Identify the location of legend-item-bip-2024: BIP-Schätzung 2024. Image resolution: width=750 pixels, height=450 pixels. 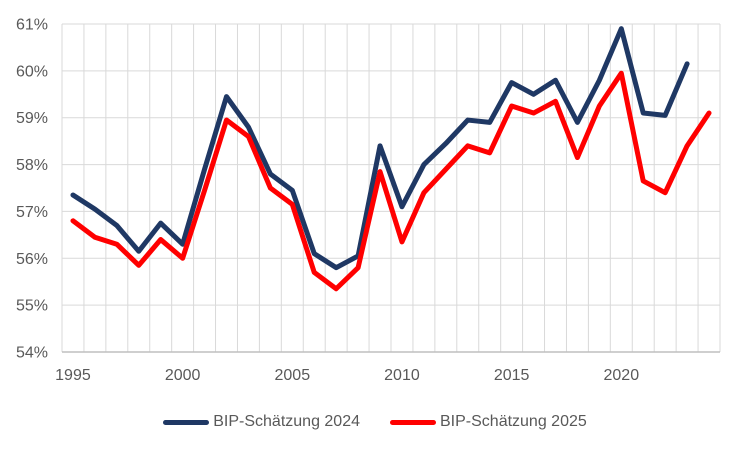
(261, 422).